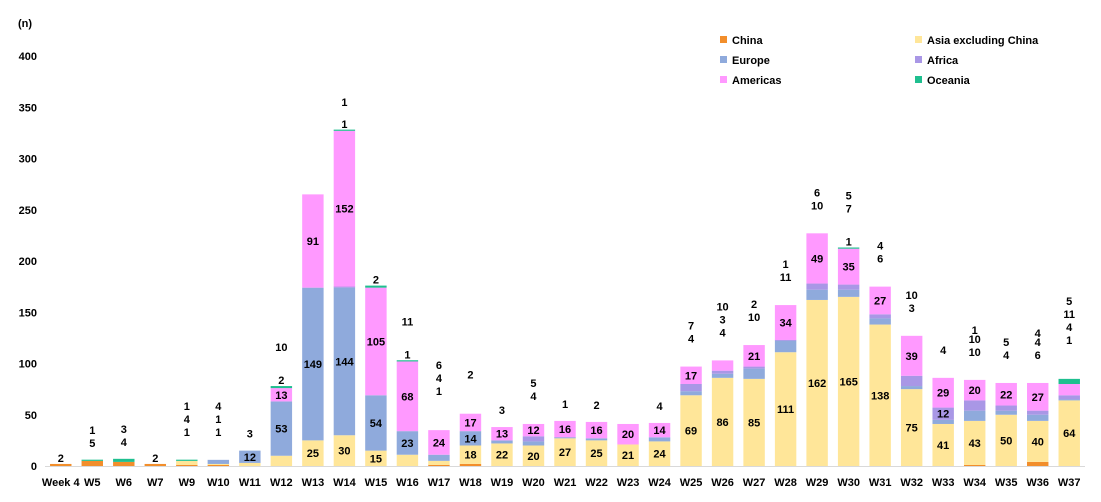 The height and width of the screenshot is (502, 1101). What do you see at coordinates (124, 430) in the screenshot?
I see `data-label: 3` at bounding box center [124, 430].